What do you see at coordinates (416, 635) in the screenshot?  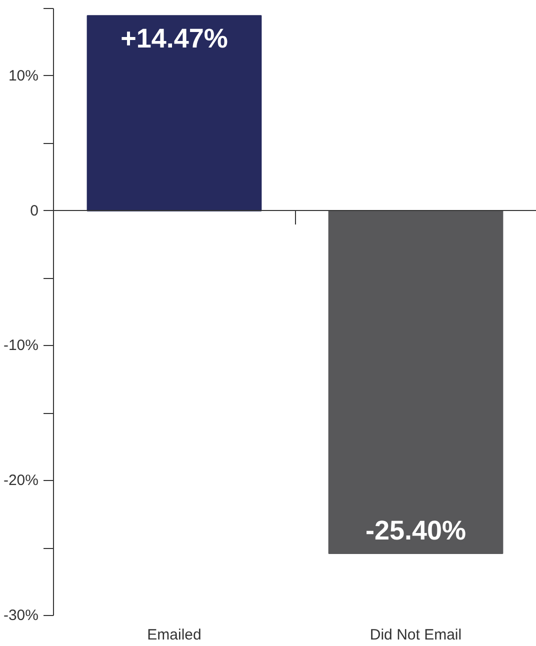 I see `x-tick-label: Did Not Email` at bounding box center [416, 635].